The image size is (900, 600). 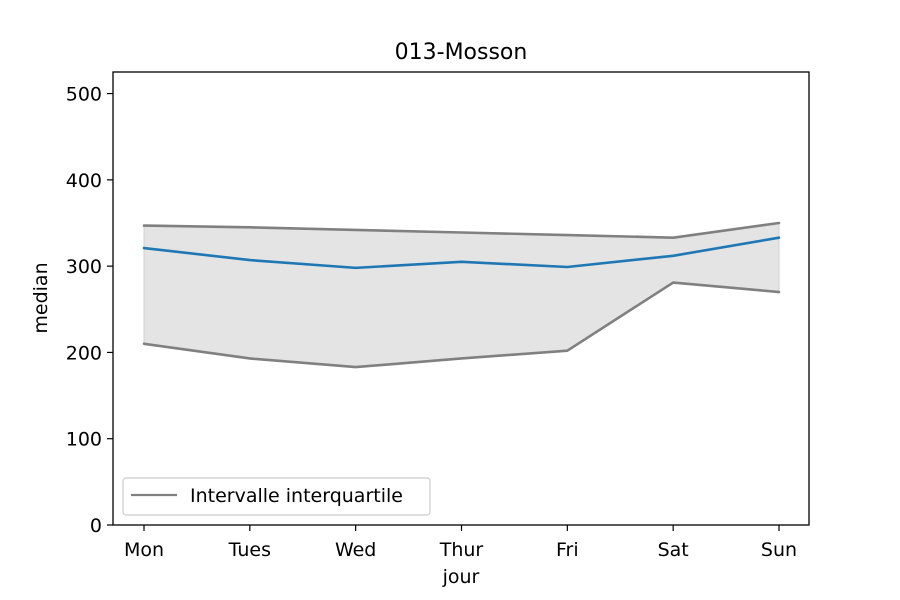 What do you see at coordinates (84, 353) in the screenshot?
I see `y-tick-label: 200` at bounding box center [84, 353].